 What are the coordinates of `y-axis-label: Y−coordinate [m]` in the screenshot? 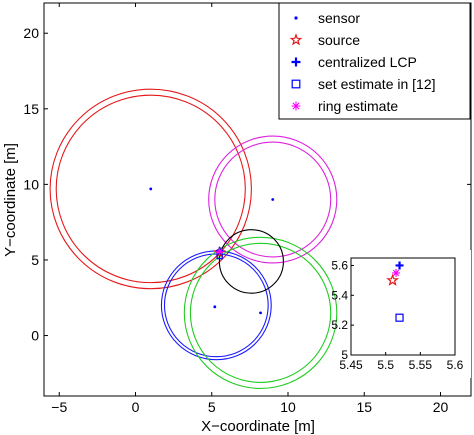 It's located at (10, 200).